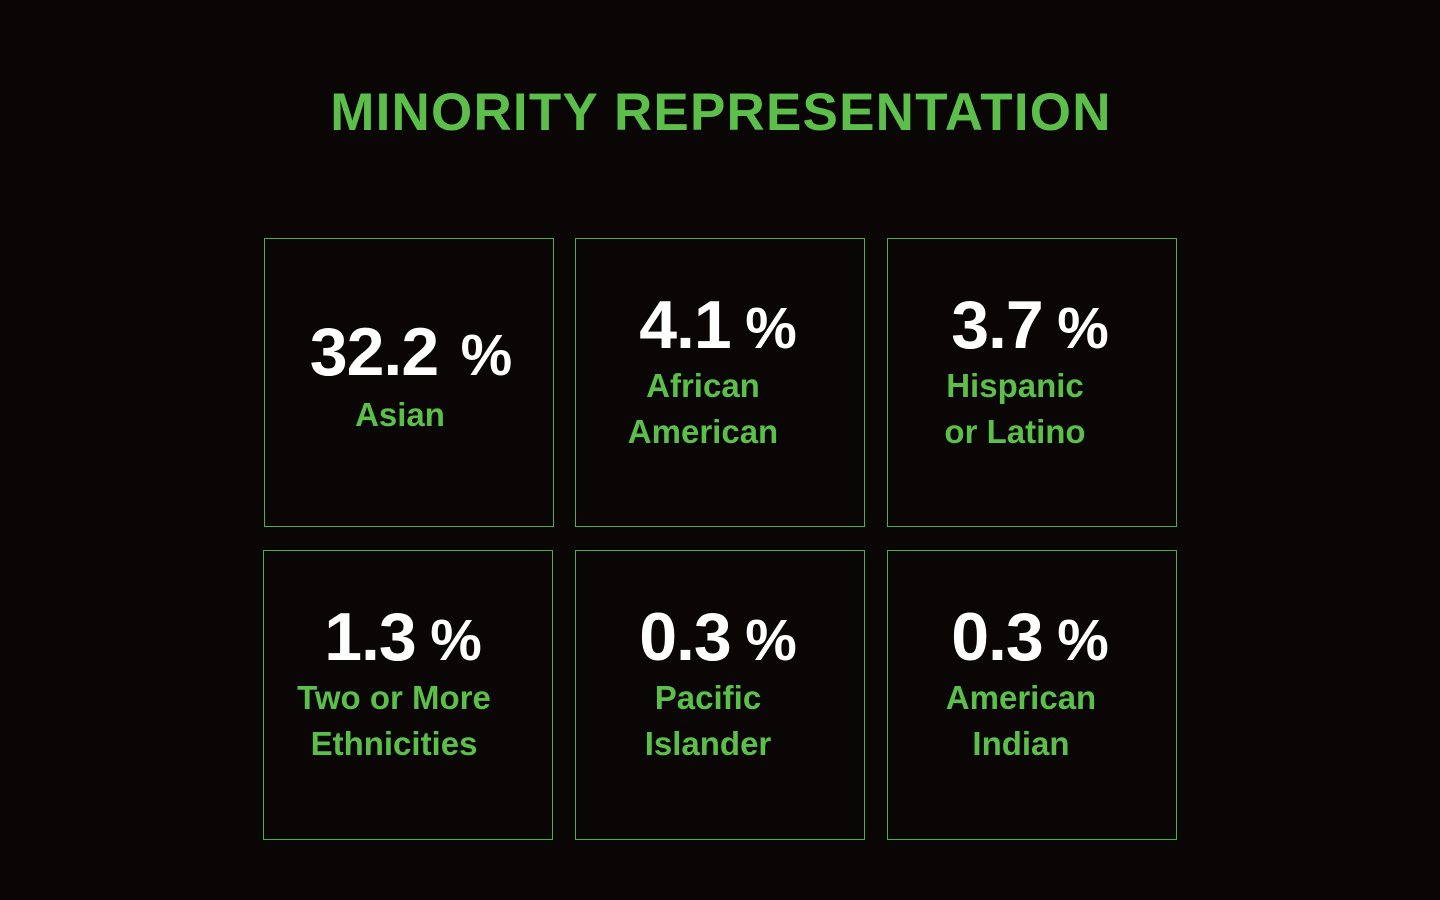 The height and width of the screenshot is (900, 1440). What do you see at coordinates (370, 637) in the screenshot?
I see `stat-number: 1.3` at bounding box center [370, 637].